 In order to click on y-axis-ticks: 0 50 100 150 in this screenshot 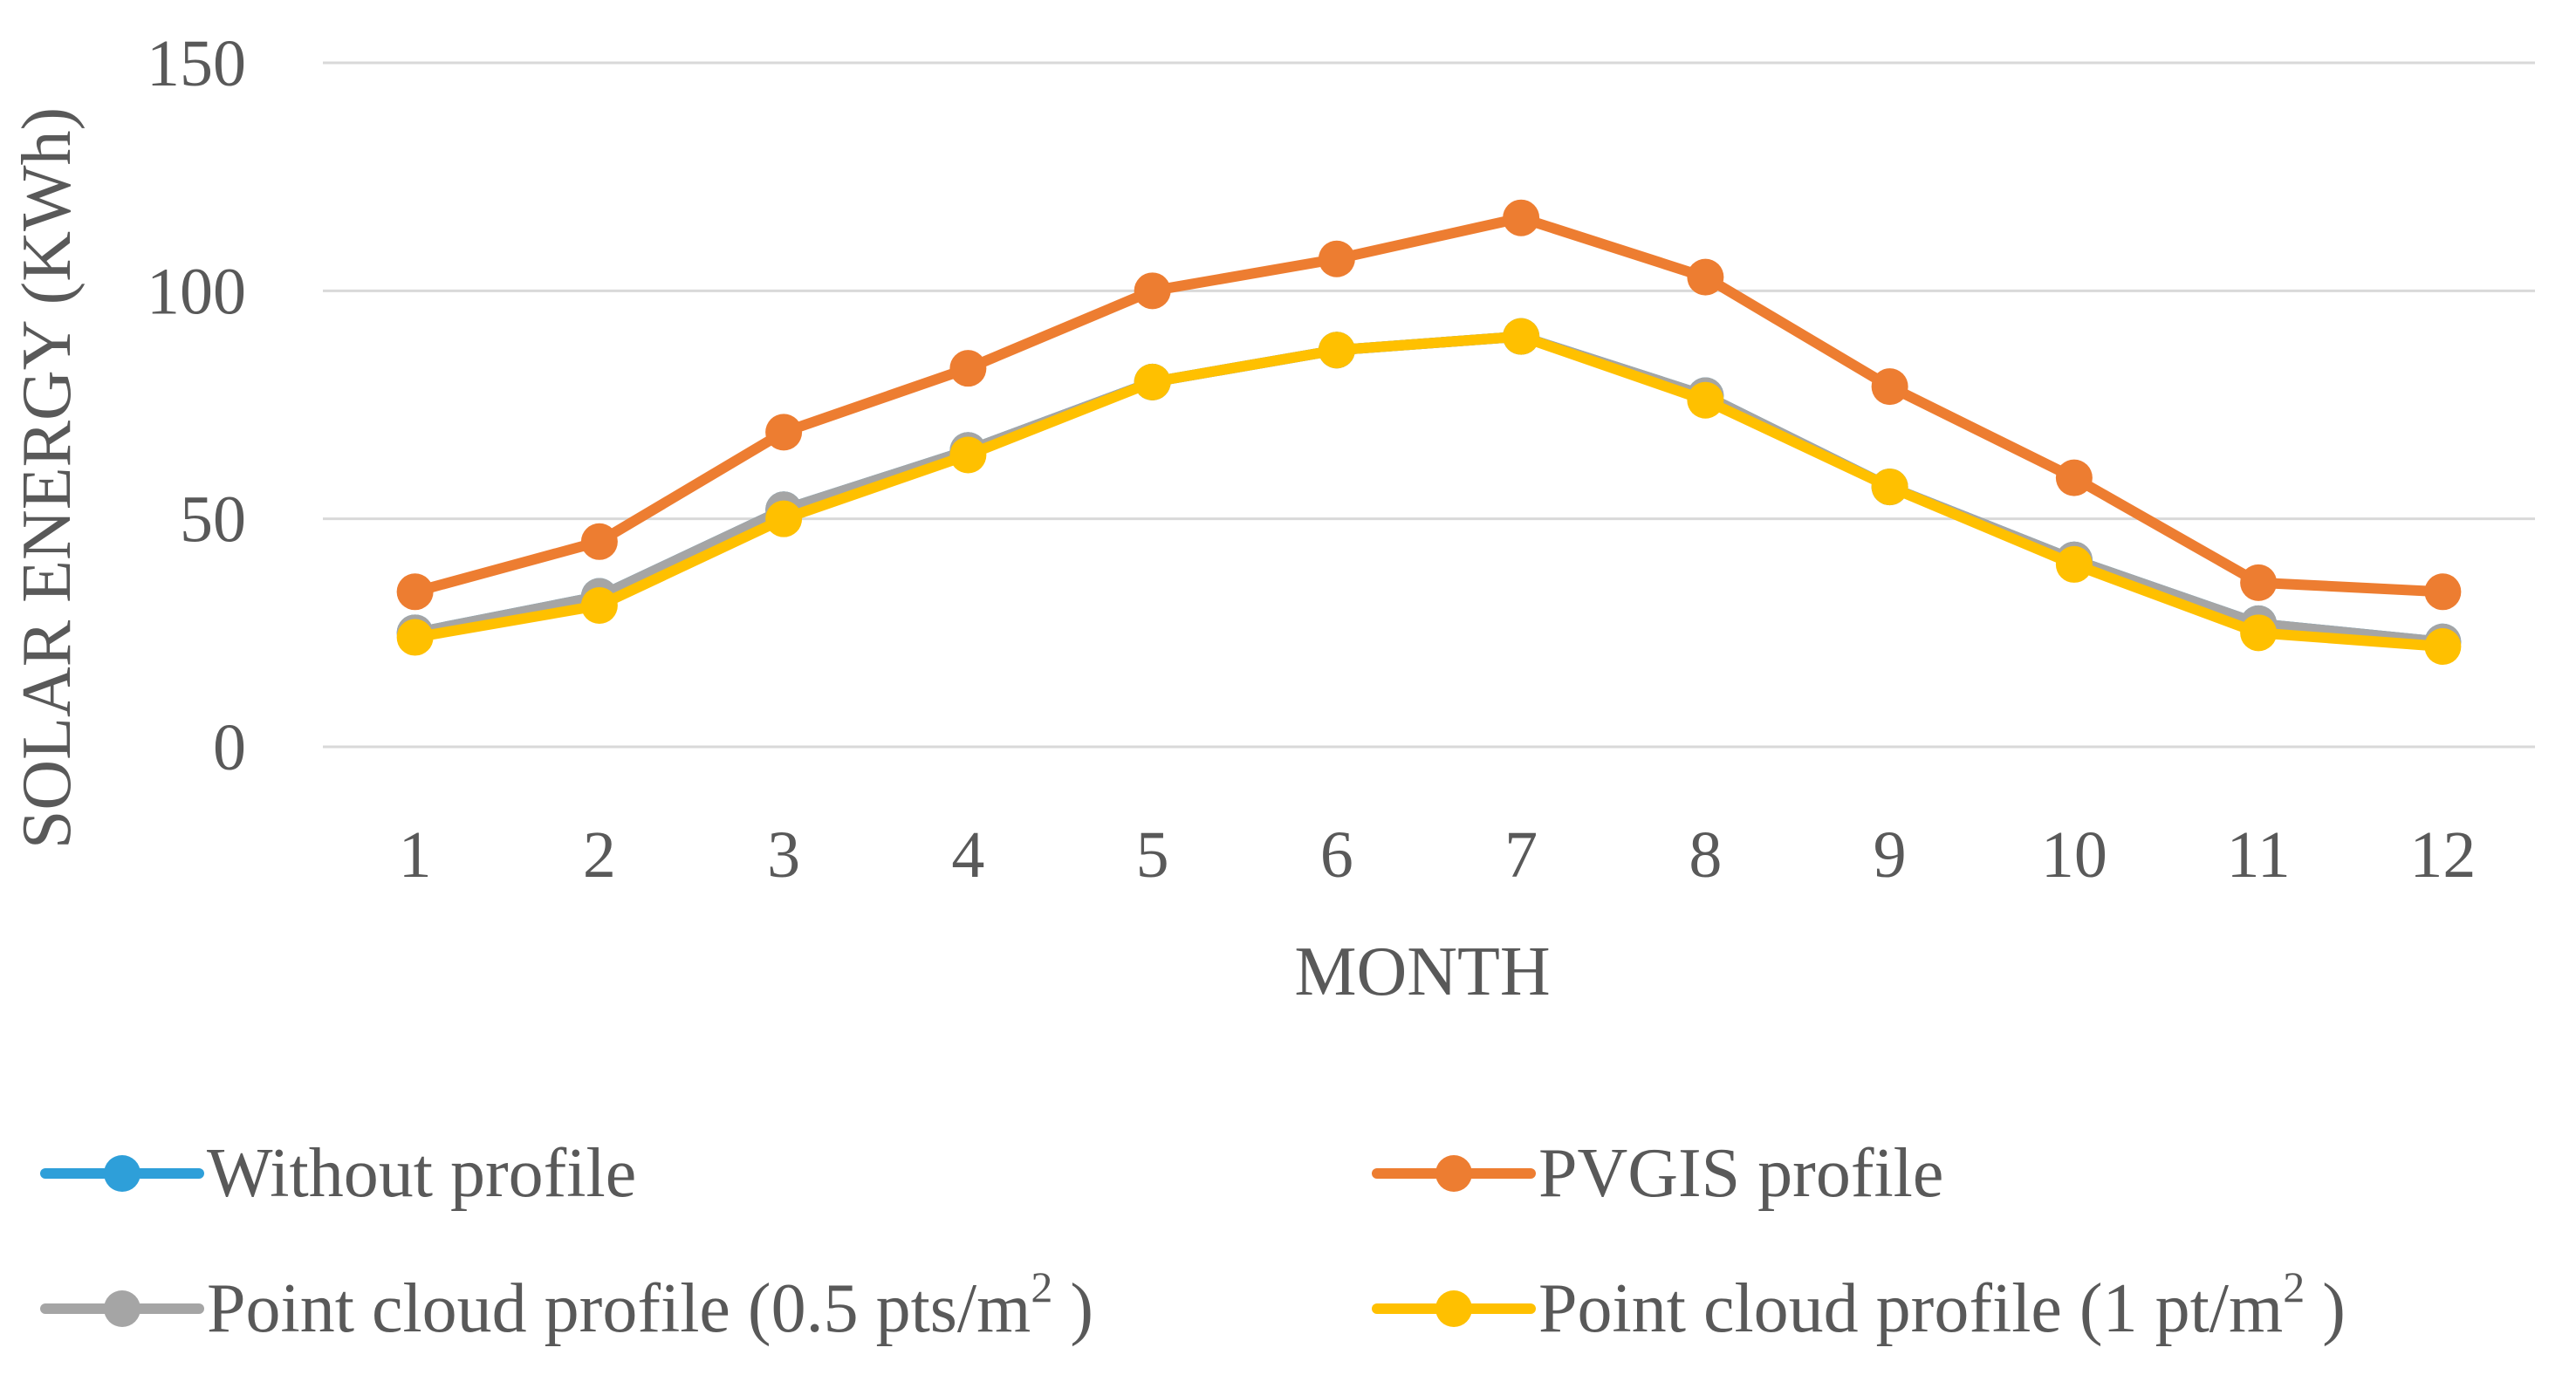, I will do `click(197, 405)`.